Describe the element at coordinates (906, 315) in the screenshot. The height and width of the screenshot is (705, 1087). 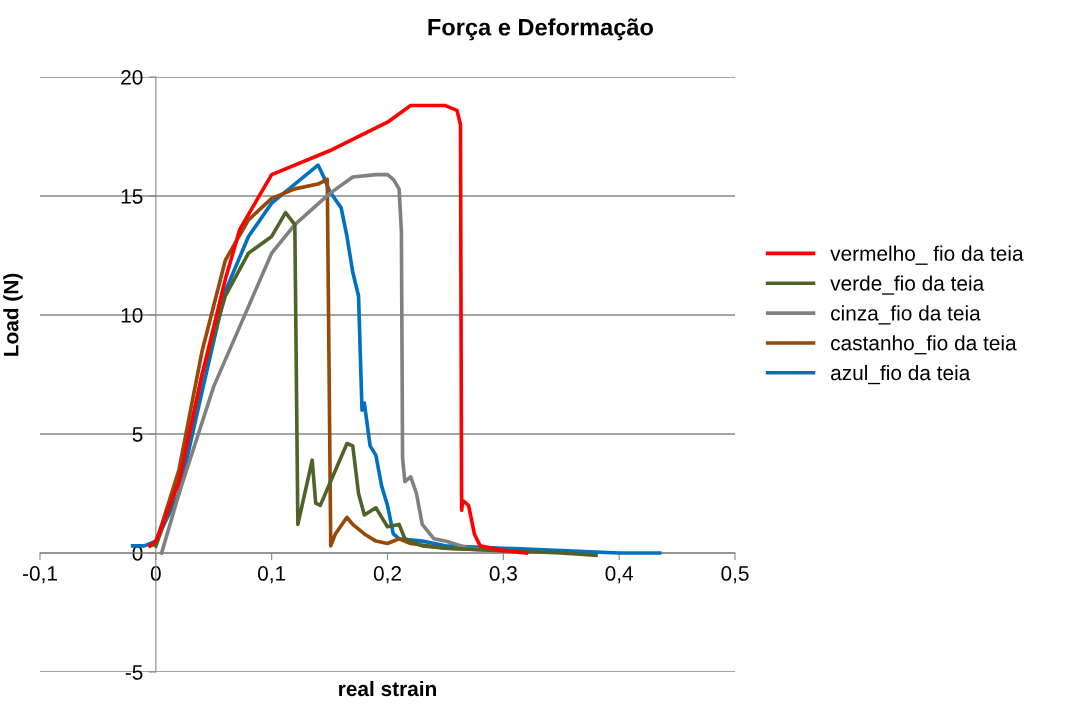
I see `legend-label: cinza_fio da teia` at that location.